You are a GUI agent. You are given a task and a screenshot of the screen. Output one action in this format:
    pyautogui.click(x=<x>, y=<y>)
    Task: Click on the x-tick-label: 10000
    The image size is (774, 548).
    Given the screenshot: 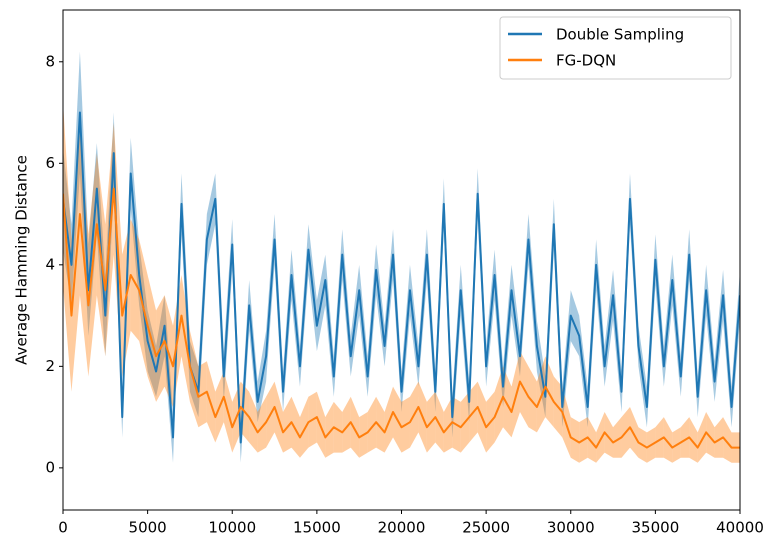 What is the action you would take?
    pyautogui.click(x=232, y=528)
    